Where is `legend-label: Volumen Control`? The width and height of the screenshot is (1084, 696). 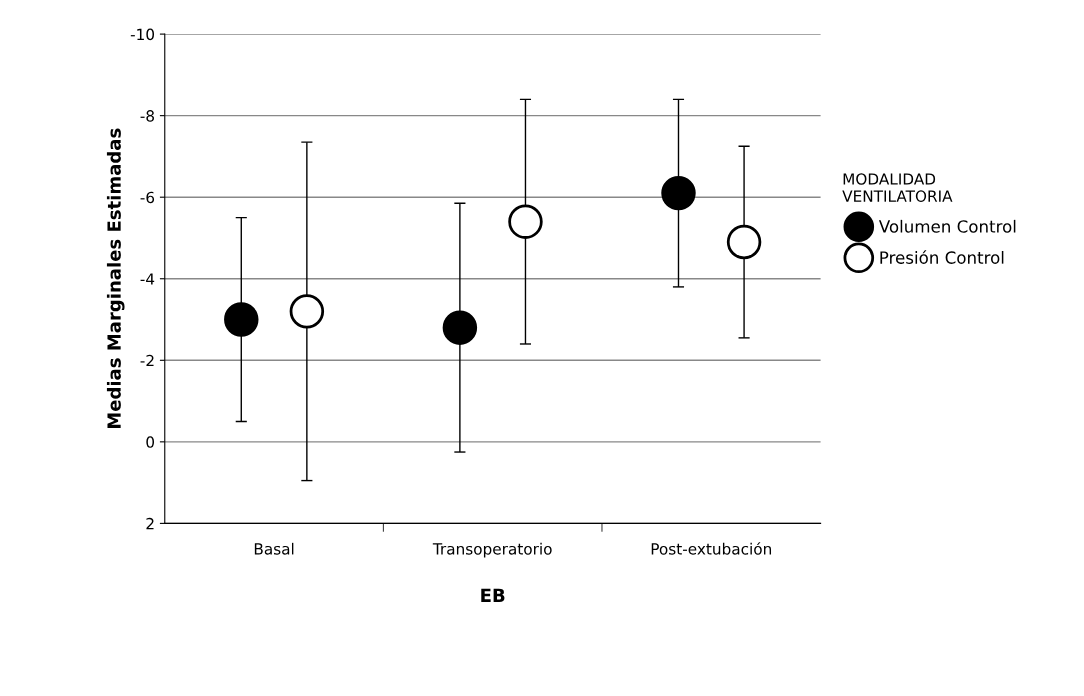 legend-label: Volumen Control is located at coordinates (947, 226).